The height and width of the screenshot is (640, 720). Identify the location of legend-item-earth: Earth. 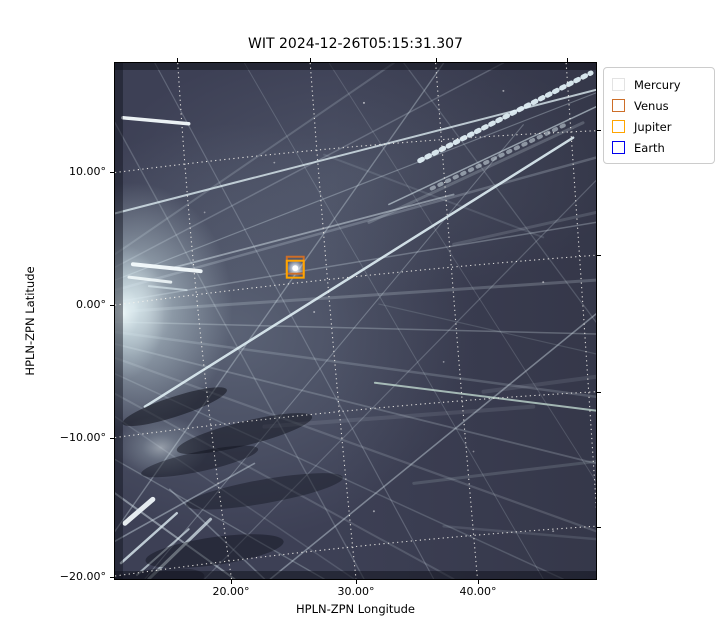
(659, 147).